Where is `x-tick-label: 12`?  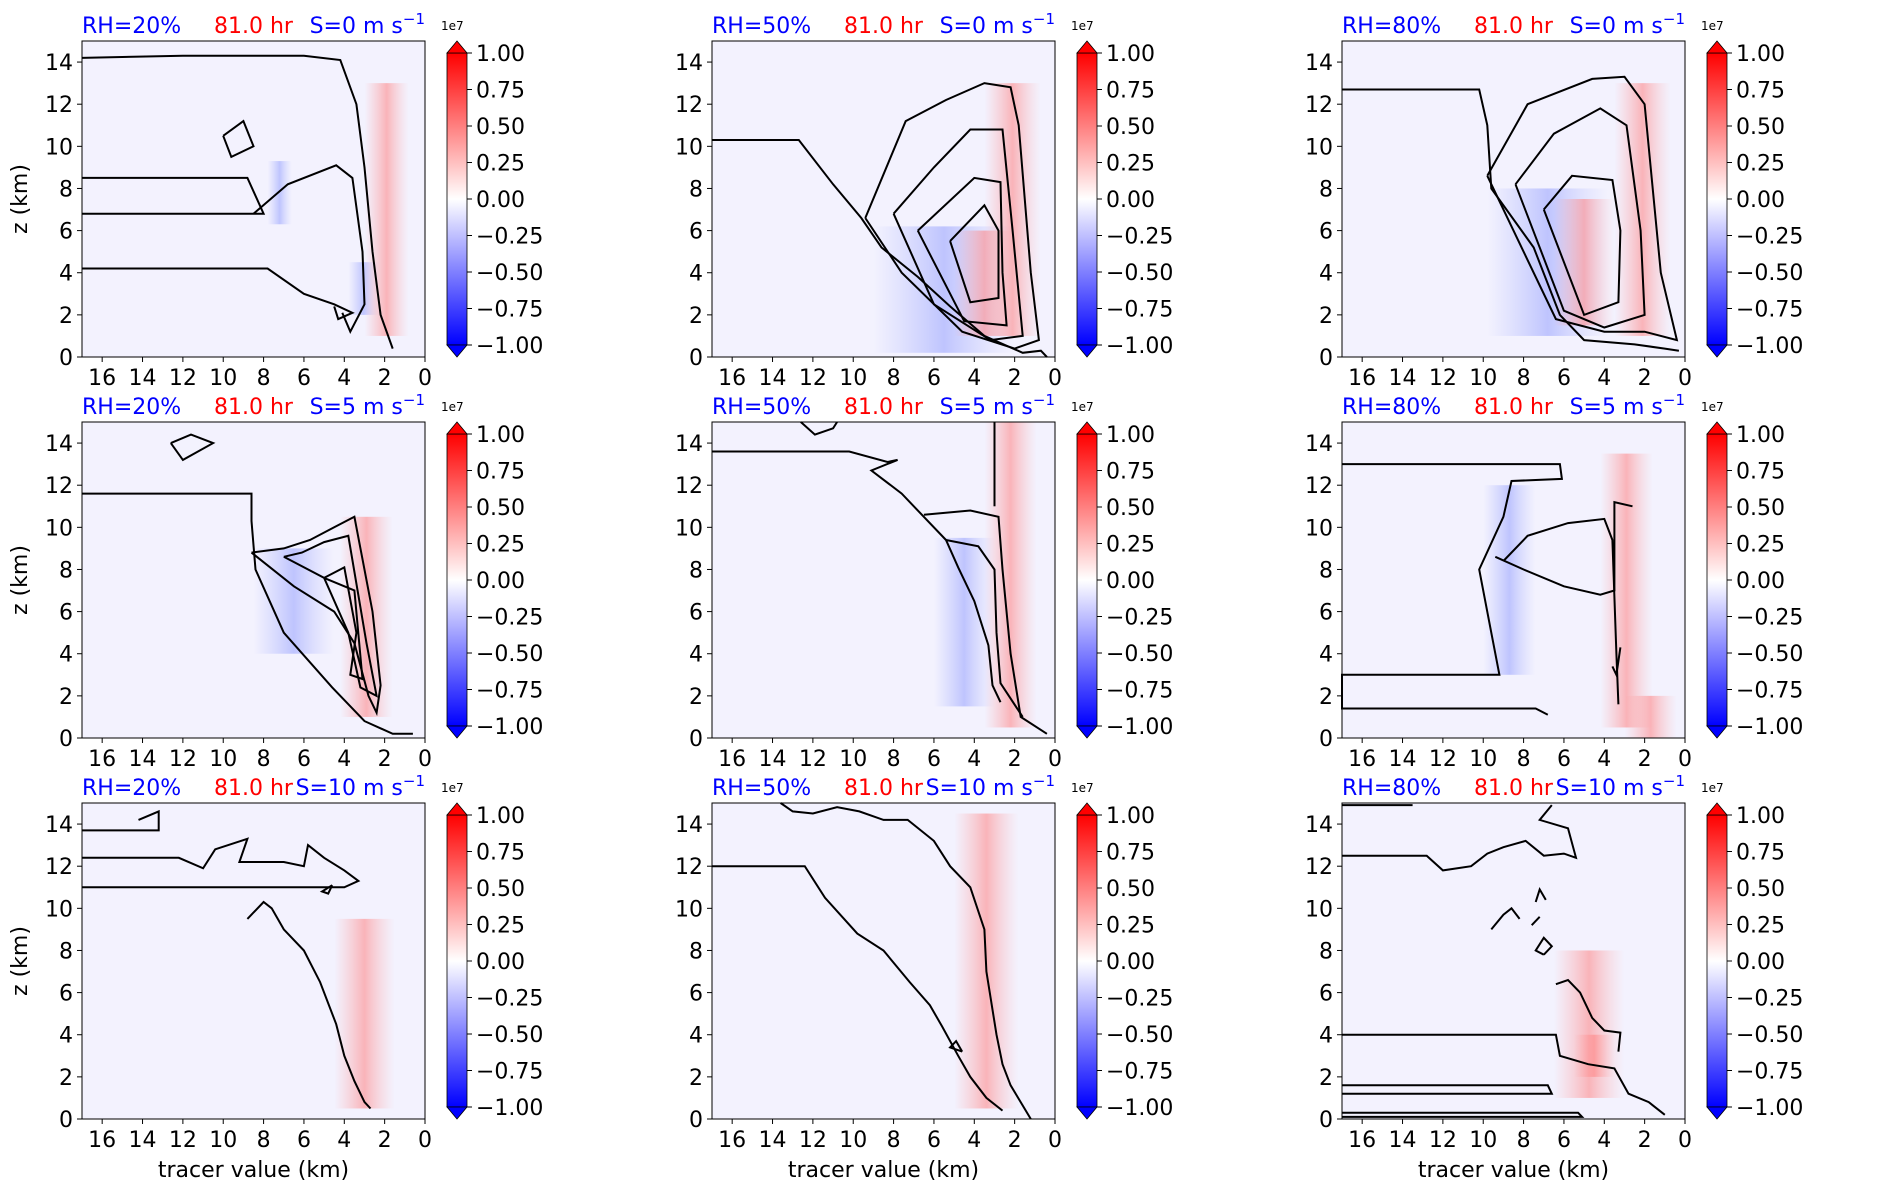 x-tick-label: 12 is located at coordinates (813, 378).